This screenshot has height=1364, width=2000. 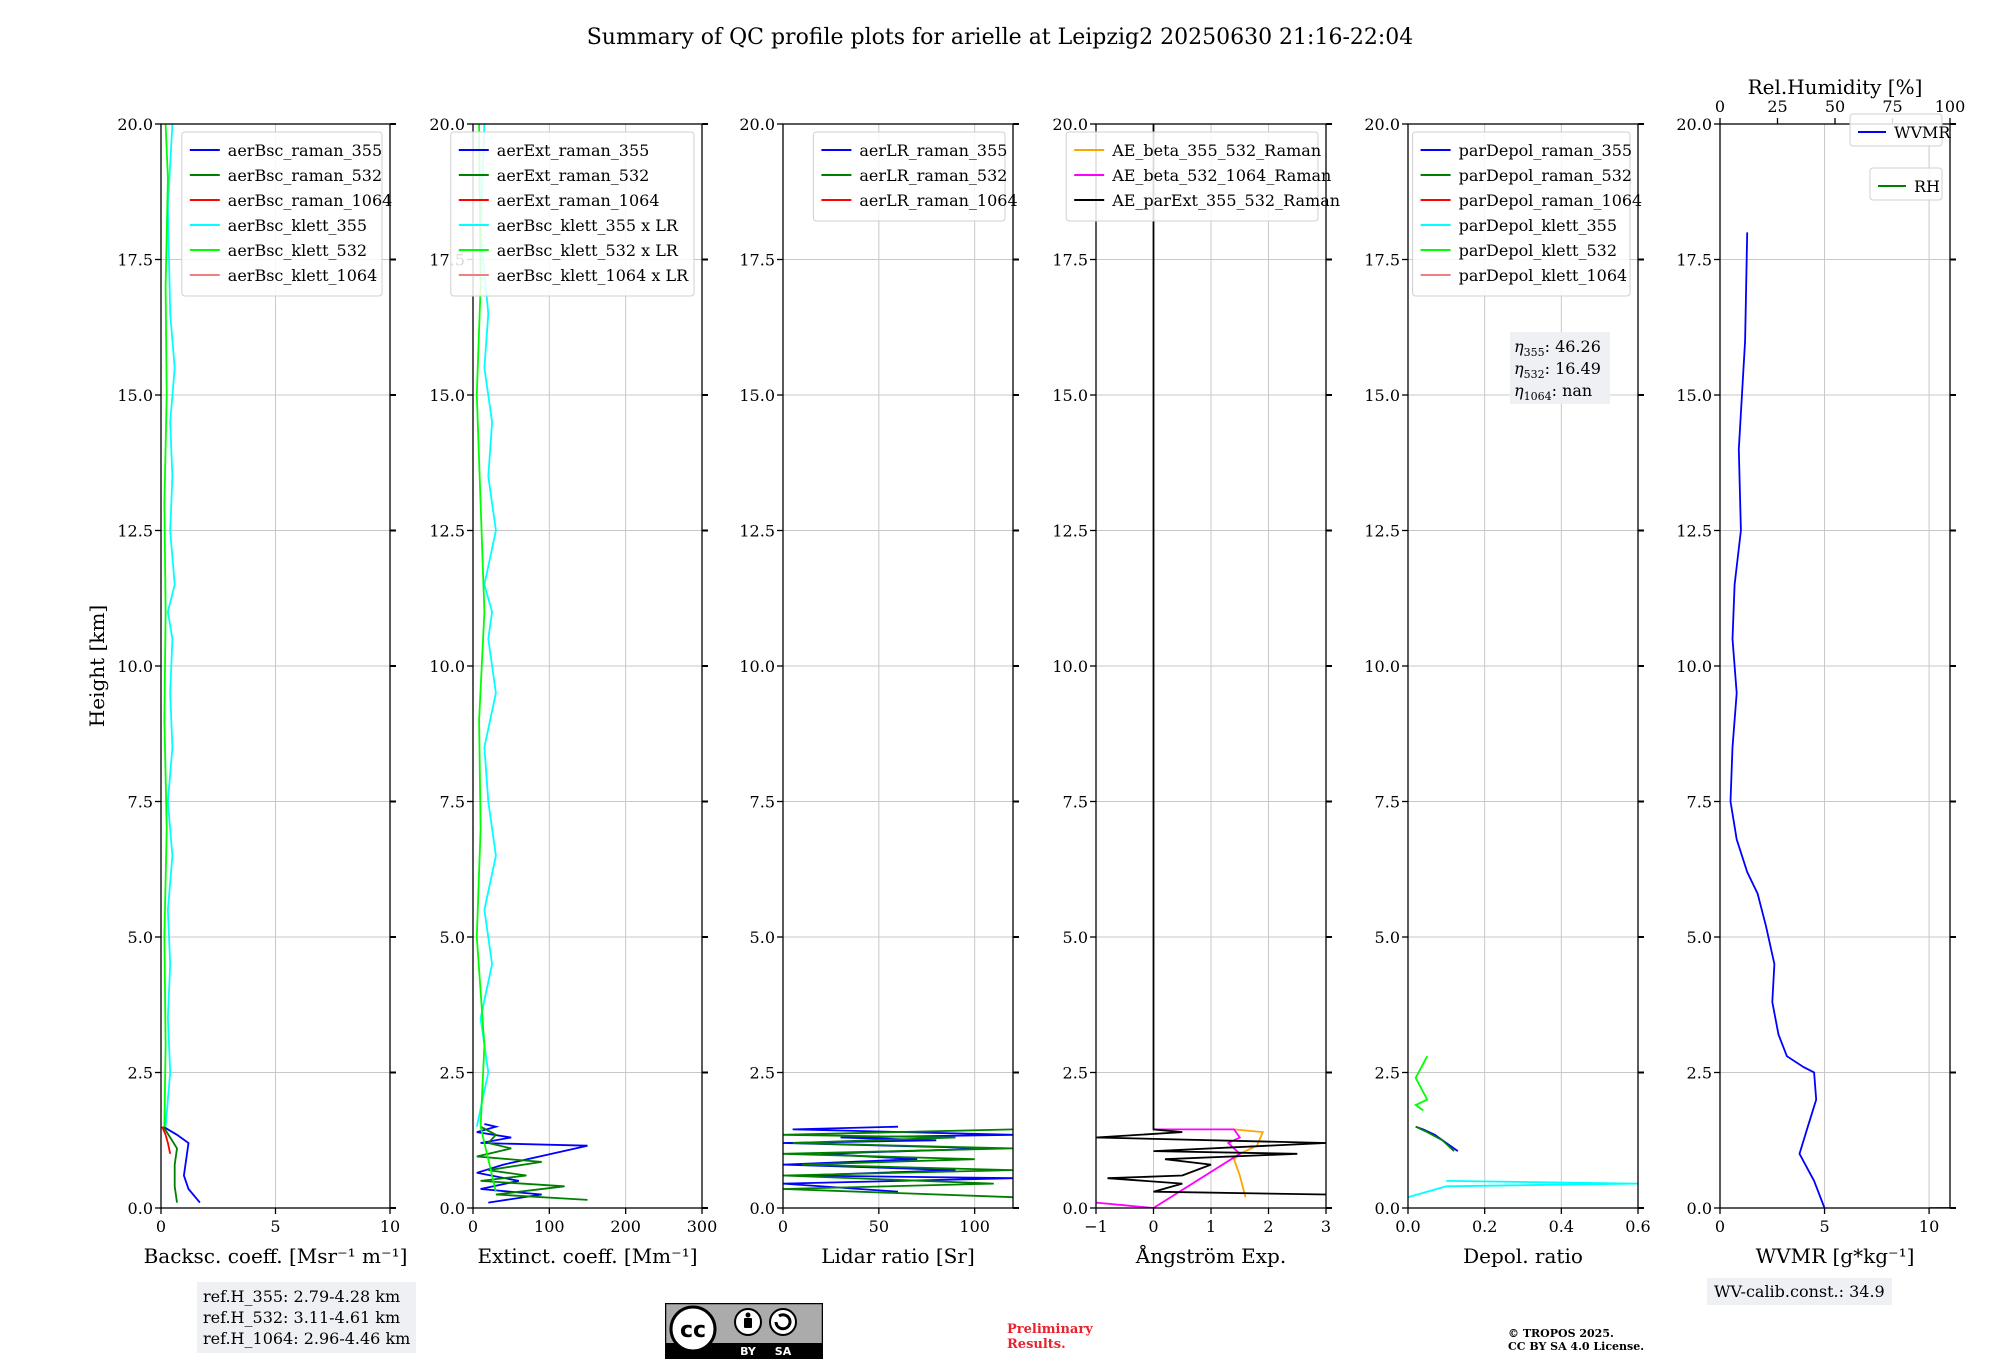 I want to click on top-x-axis-label: Rel.Humidity [%], so click(x=1835, y=87).